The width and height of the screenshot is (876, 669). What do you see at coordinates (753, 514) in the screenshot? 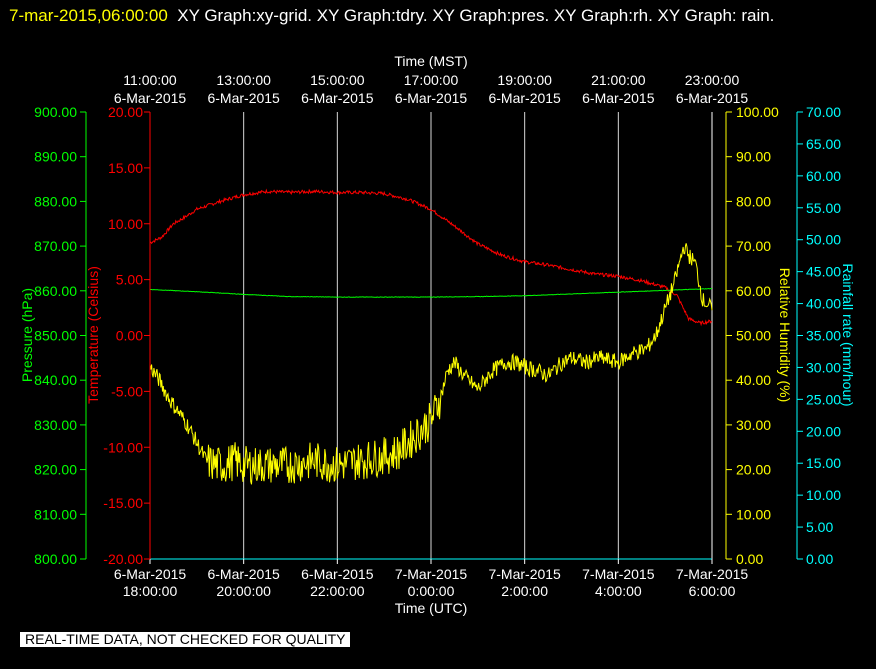
I see `humidity-tick-label: 10.00` at bounding box center [753, 514].